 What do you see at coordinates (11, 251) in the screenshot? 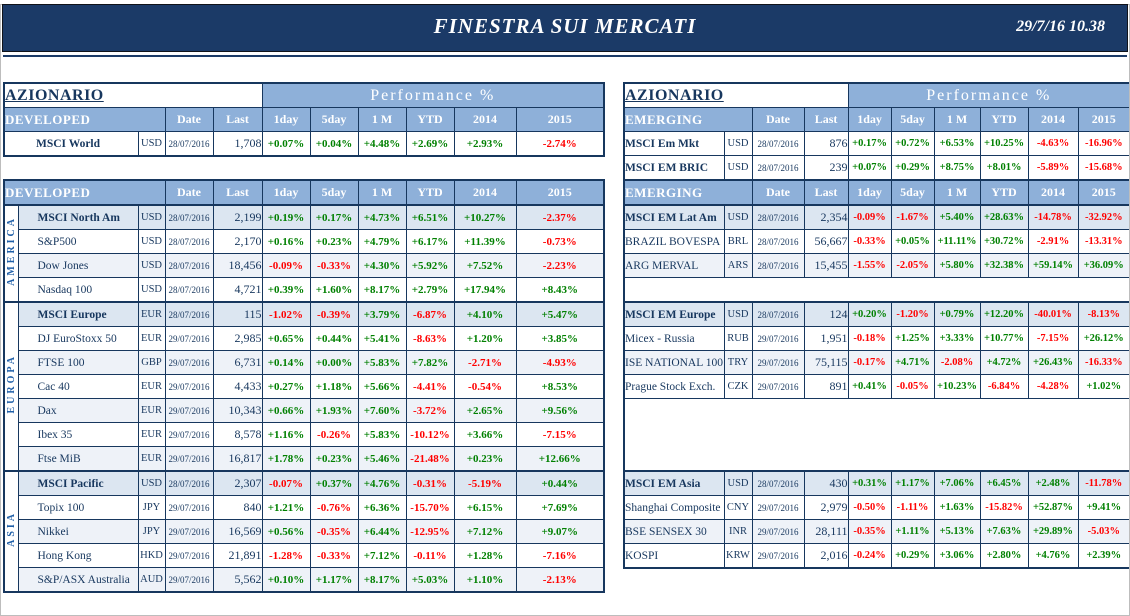
I see `region-label: AMERICA` at bounding box center [11, 251].